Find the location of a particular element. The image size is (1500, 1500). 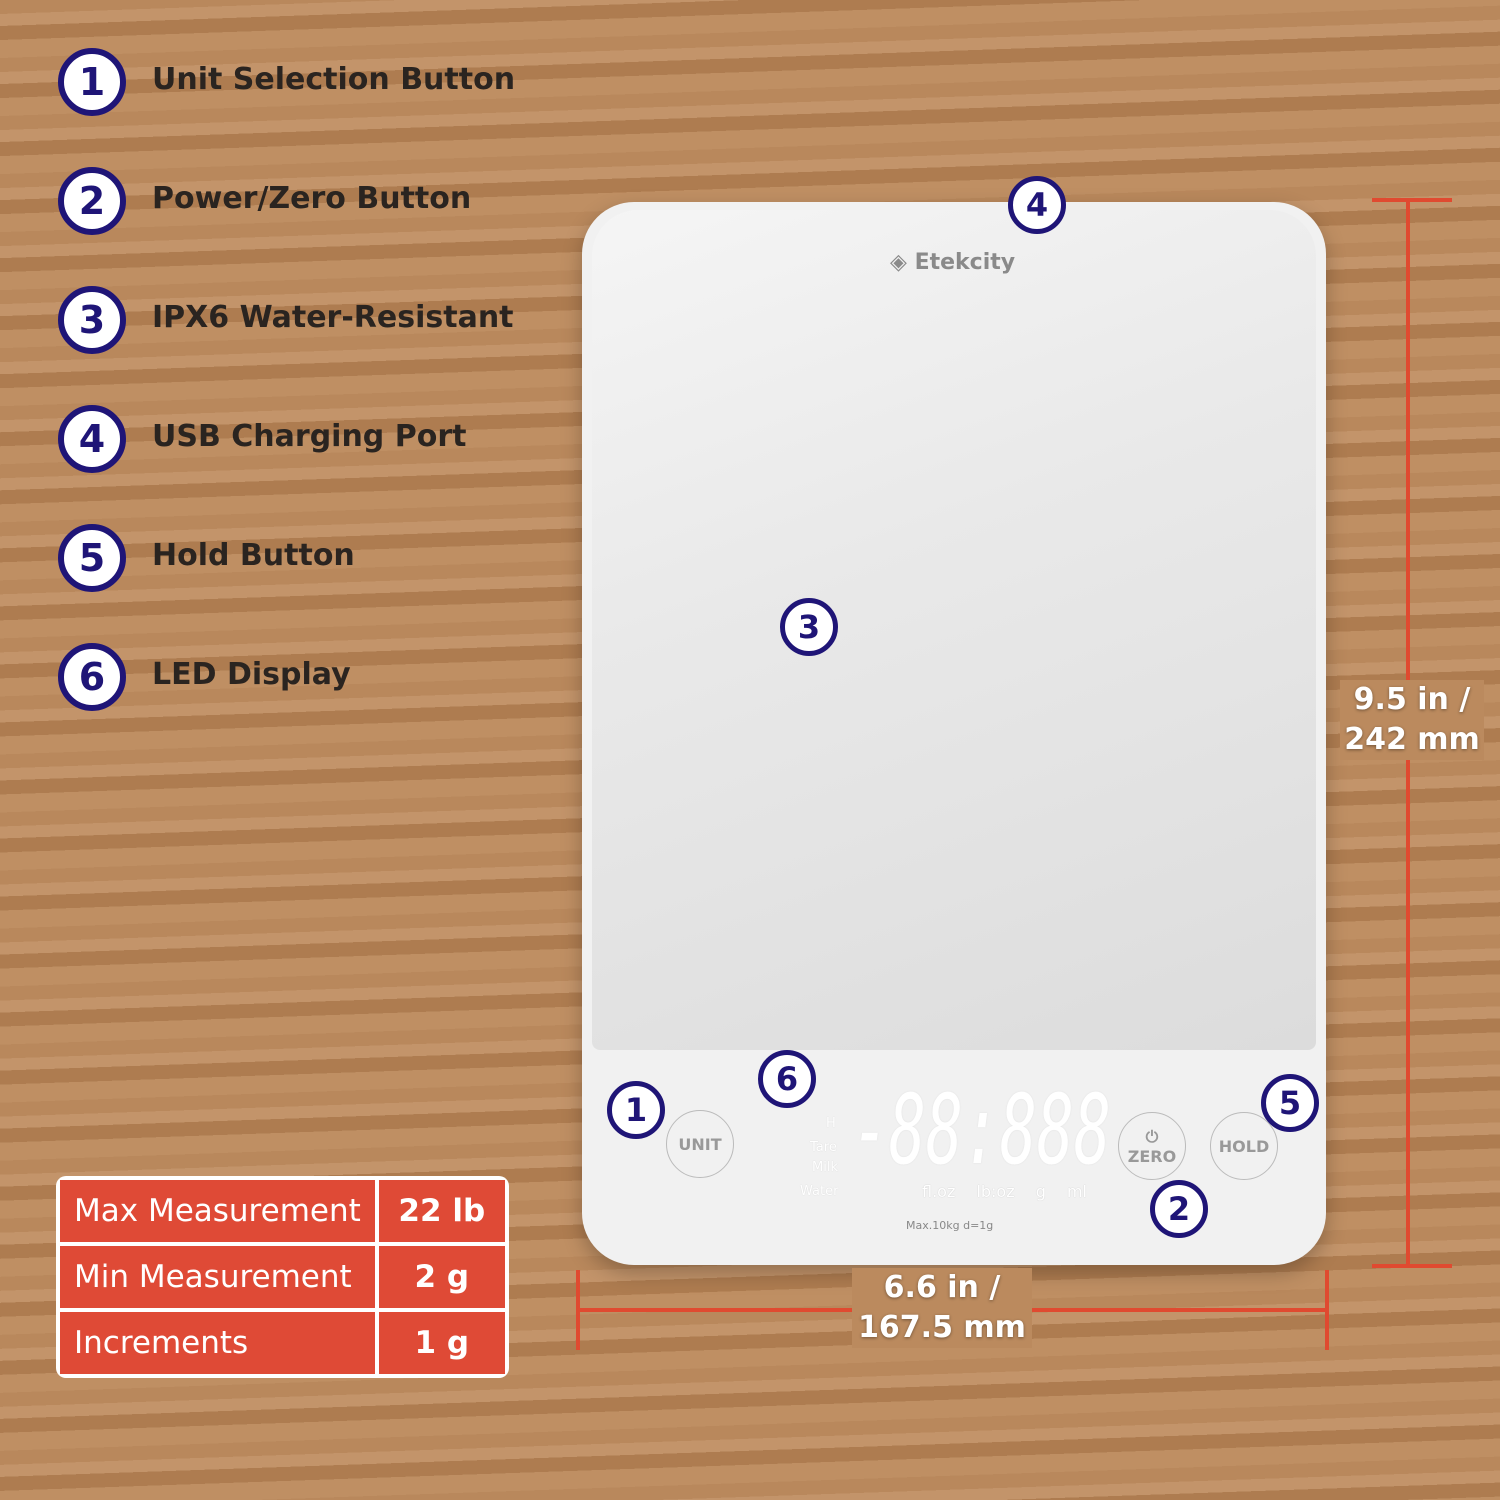

capacity-spec: Max.10kg d=1g is located at coordinates (950, 1225).